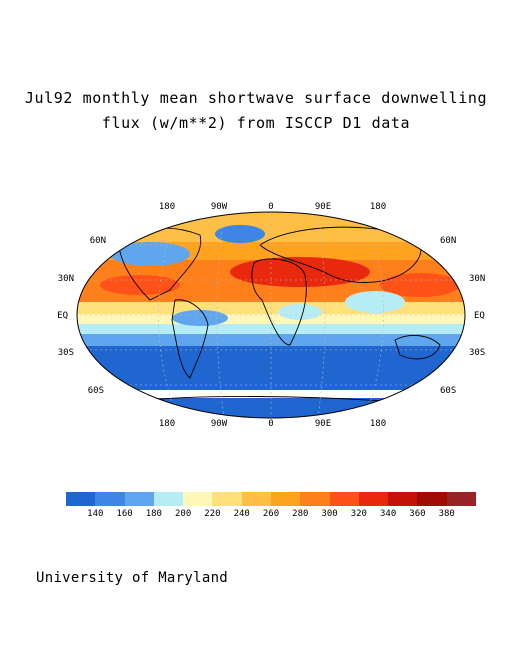 The image size is (512, 662). Describe the element at coordinates (378, 207) in the screenshot. I see `lon-label-top-180e: 180` at that location.